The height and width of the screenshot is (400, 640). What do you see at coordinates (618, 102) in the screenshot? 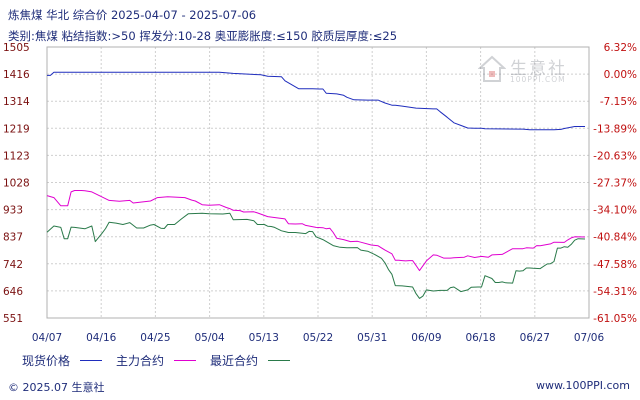
I see `y-axis-right-tick-label: -7.15%` at bounding box center [618, 102].